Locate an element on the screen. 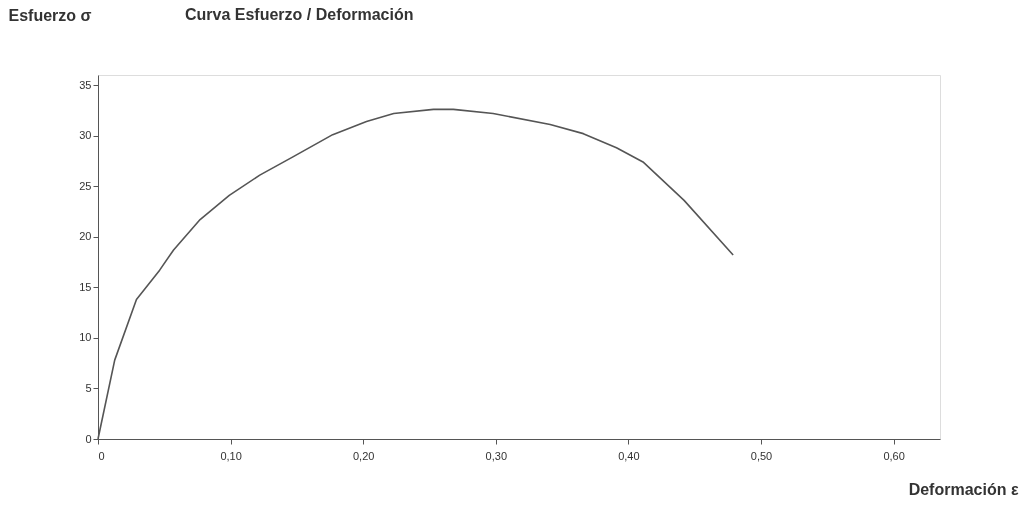  x-tick-label: 0,20 is located at coordinates (363, 455).